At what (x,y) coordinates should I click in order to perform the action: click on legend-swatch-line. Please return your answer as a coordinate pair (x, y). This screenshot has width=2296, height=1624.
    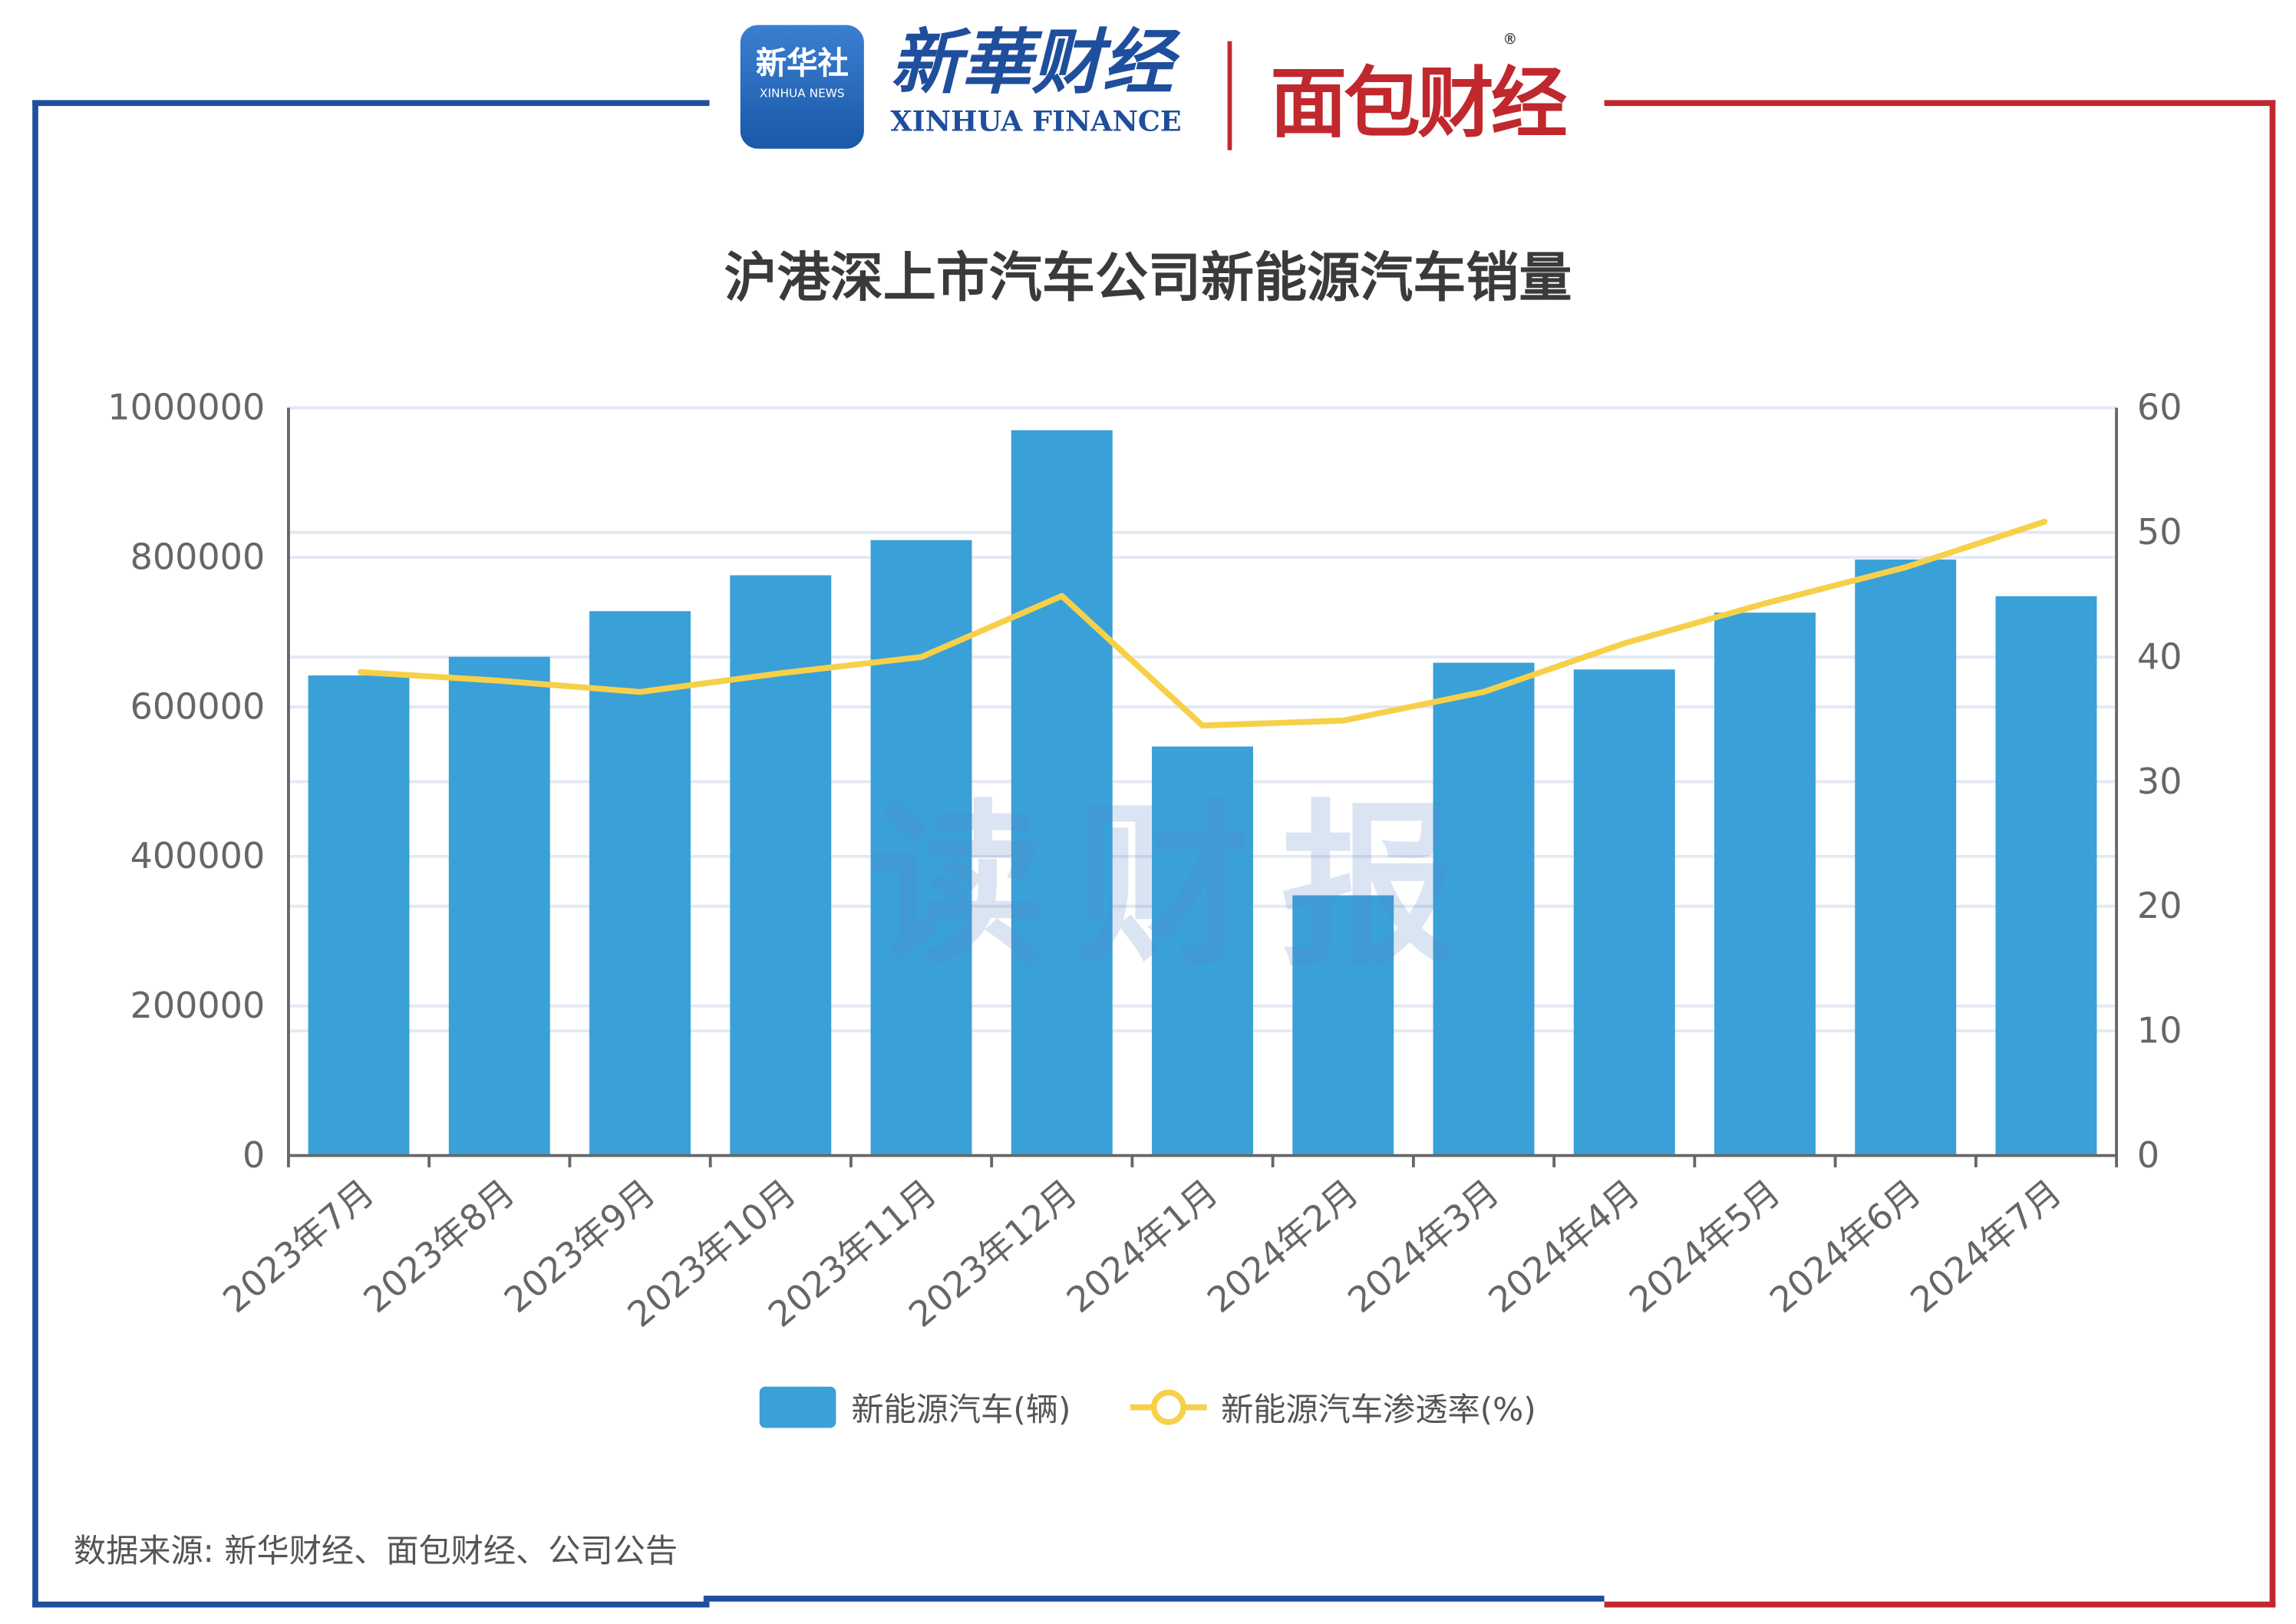
    Looking at the image, I should click on (1168, 1407).